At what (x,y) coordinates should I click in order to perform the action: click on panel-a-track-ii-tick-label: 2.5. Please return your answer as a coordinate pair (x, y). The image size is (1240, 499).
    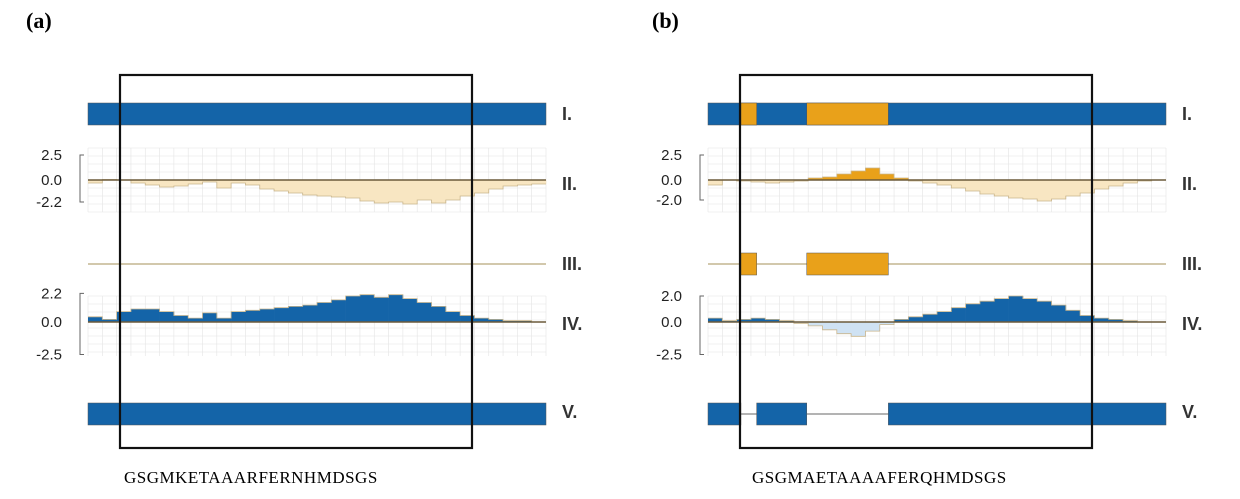
    Looking at the image, I should click on (51, 155).